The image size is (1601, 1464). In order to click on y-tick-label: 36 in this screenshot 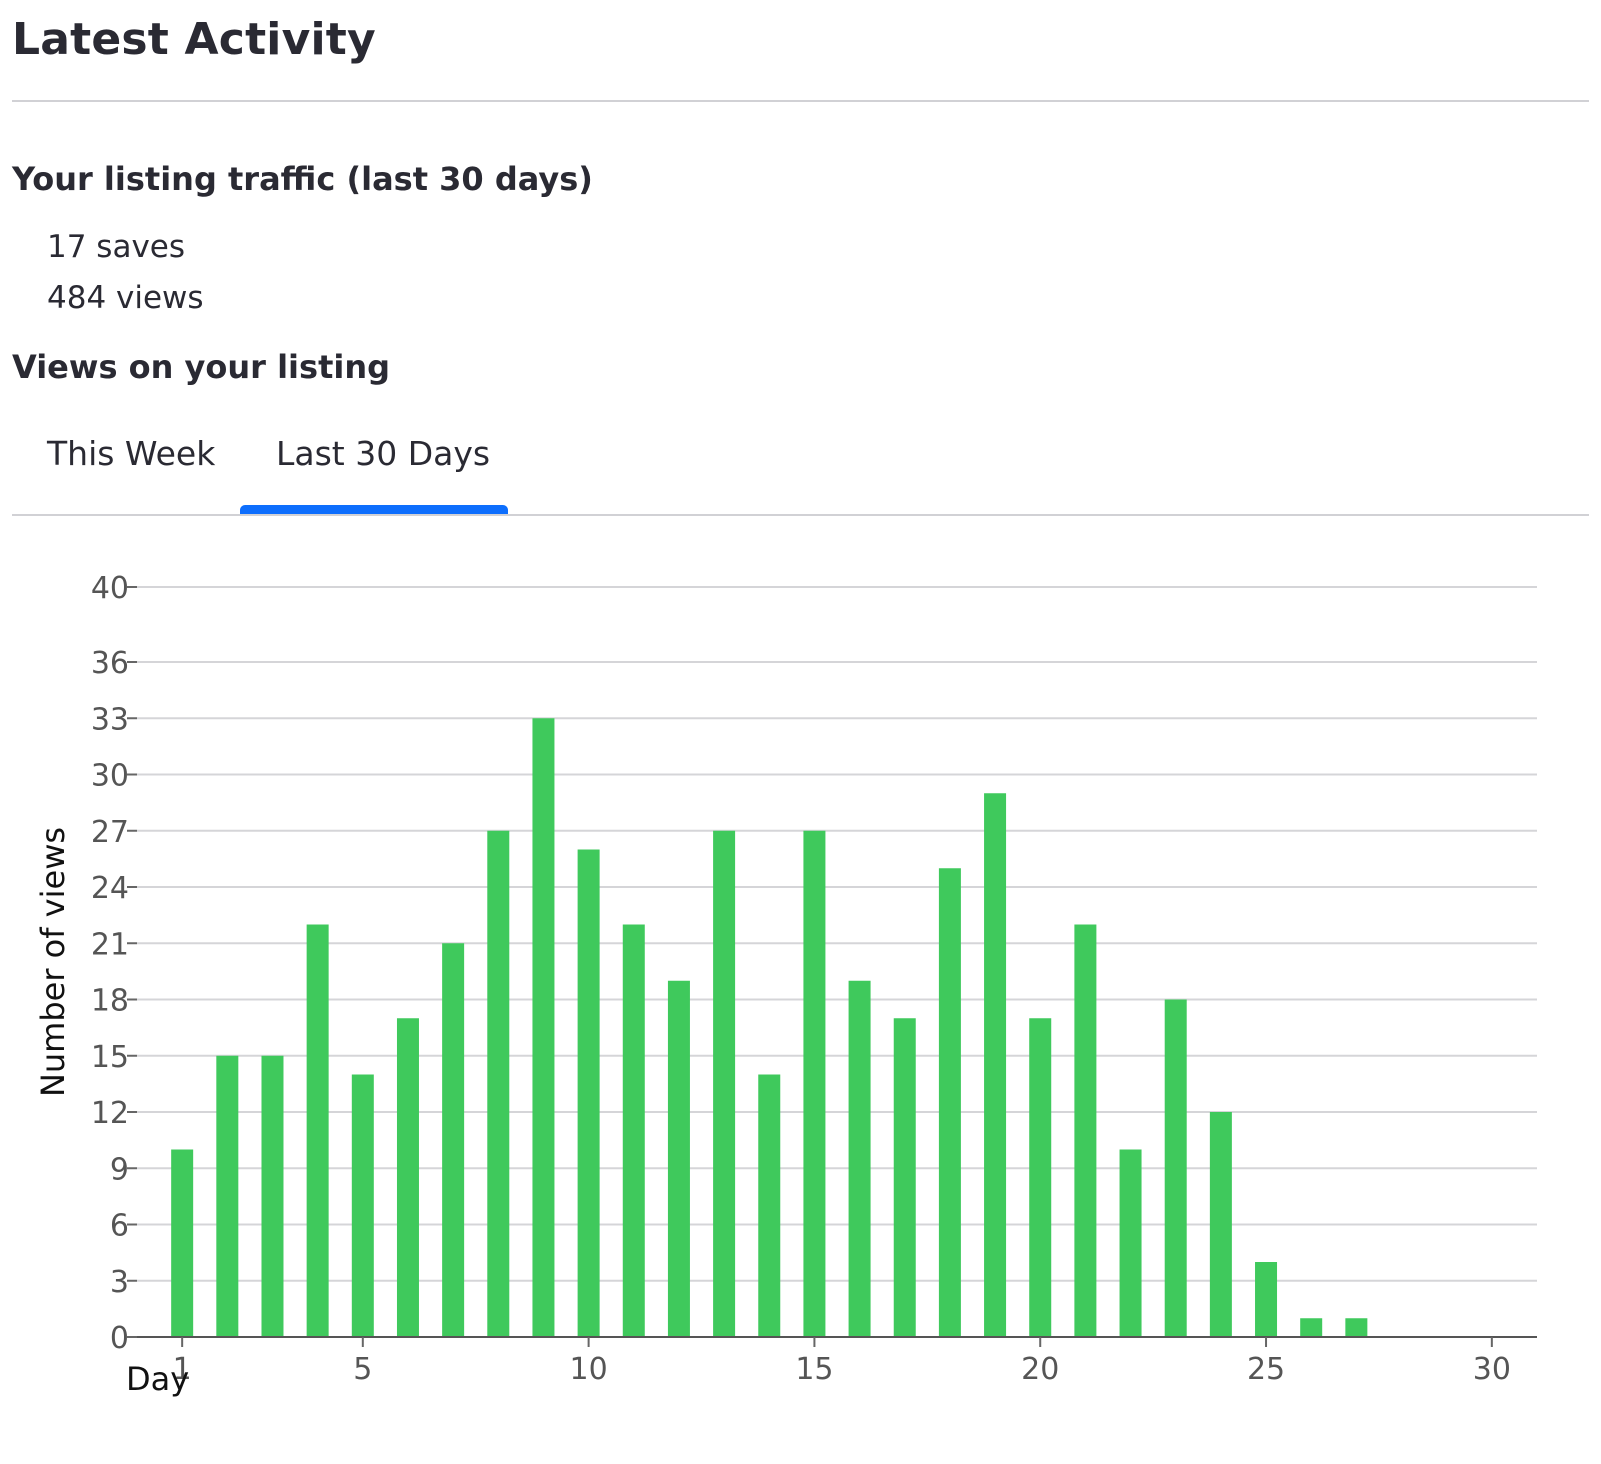, I will do `click(110, 663)`.